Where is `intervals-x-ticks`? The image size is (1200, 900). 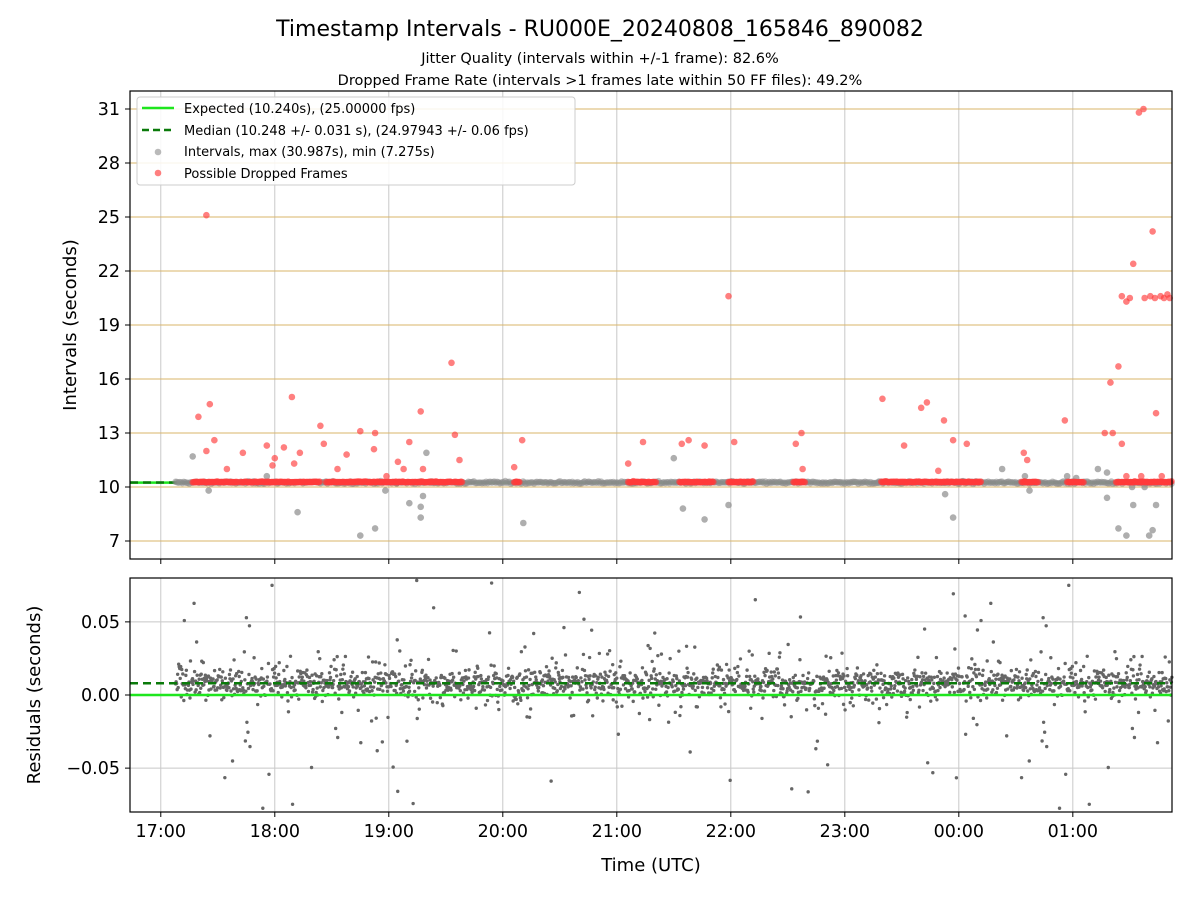 intervals-x-ticks is located at coordinates (617, 561).